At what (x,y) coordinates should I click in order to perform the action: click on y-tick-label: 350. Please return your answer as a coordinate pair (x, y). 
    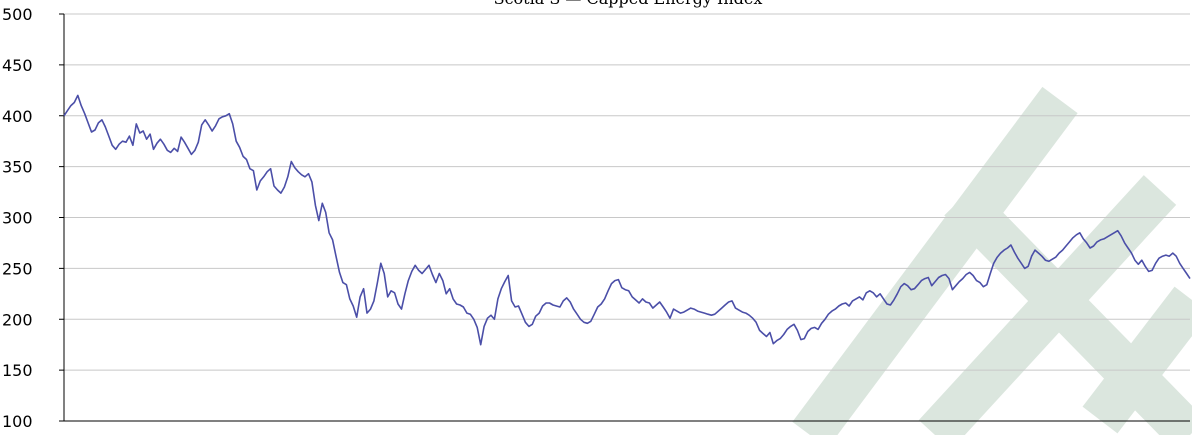
    Looking at the image, I should click on (17, 167).